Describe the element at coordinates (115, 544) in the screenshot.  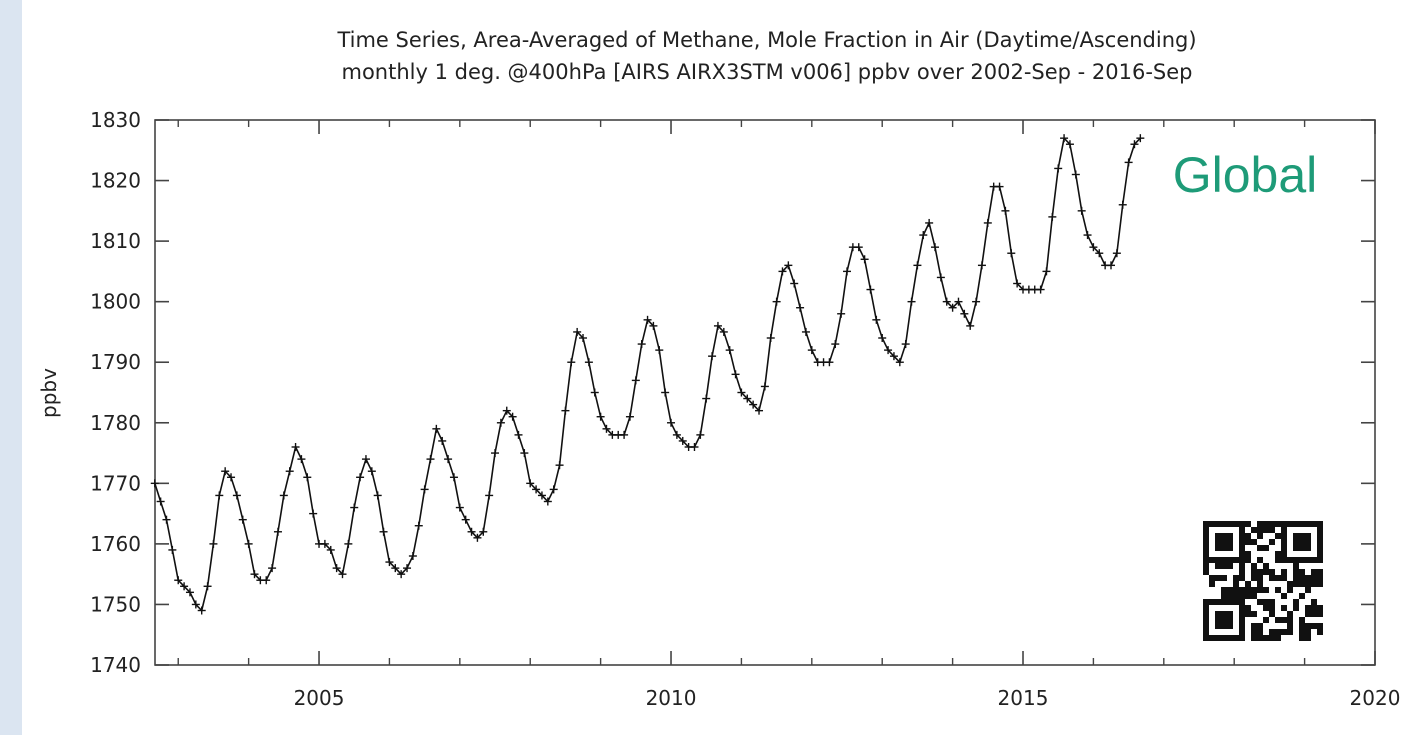
I see `y-tick-label: 1760` at that location.